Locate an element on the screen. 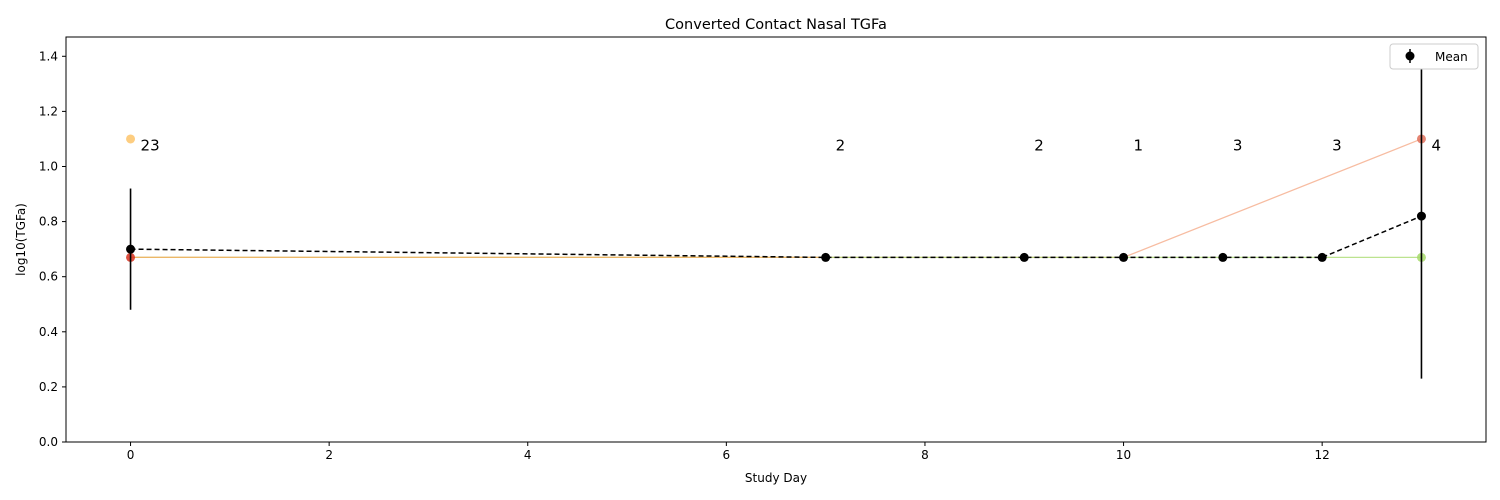 The width and height of the screenshot is (1500, 500). count-label: 1 is located at coordinates (1139, 145).